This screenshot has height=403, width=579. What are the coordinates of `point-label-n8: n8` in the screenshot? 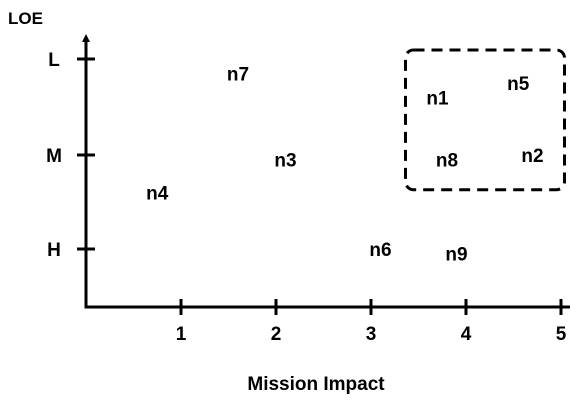 It's located at (447, 161).